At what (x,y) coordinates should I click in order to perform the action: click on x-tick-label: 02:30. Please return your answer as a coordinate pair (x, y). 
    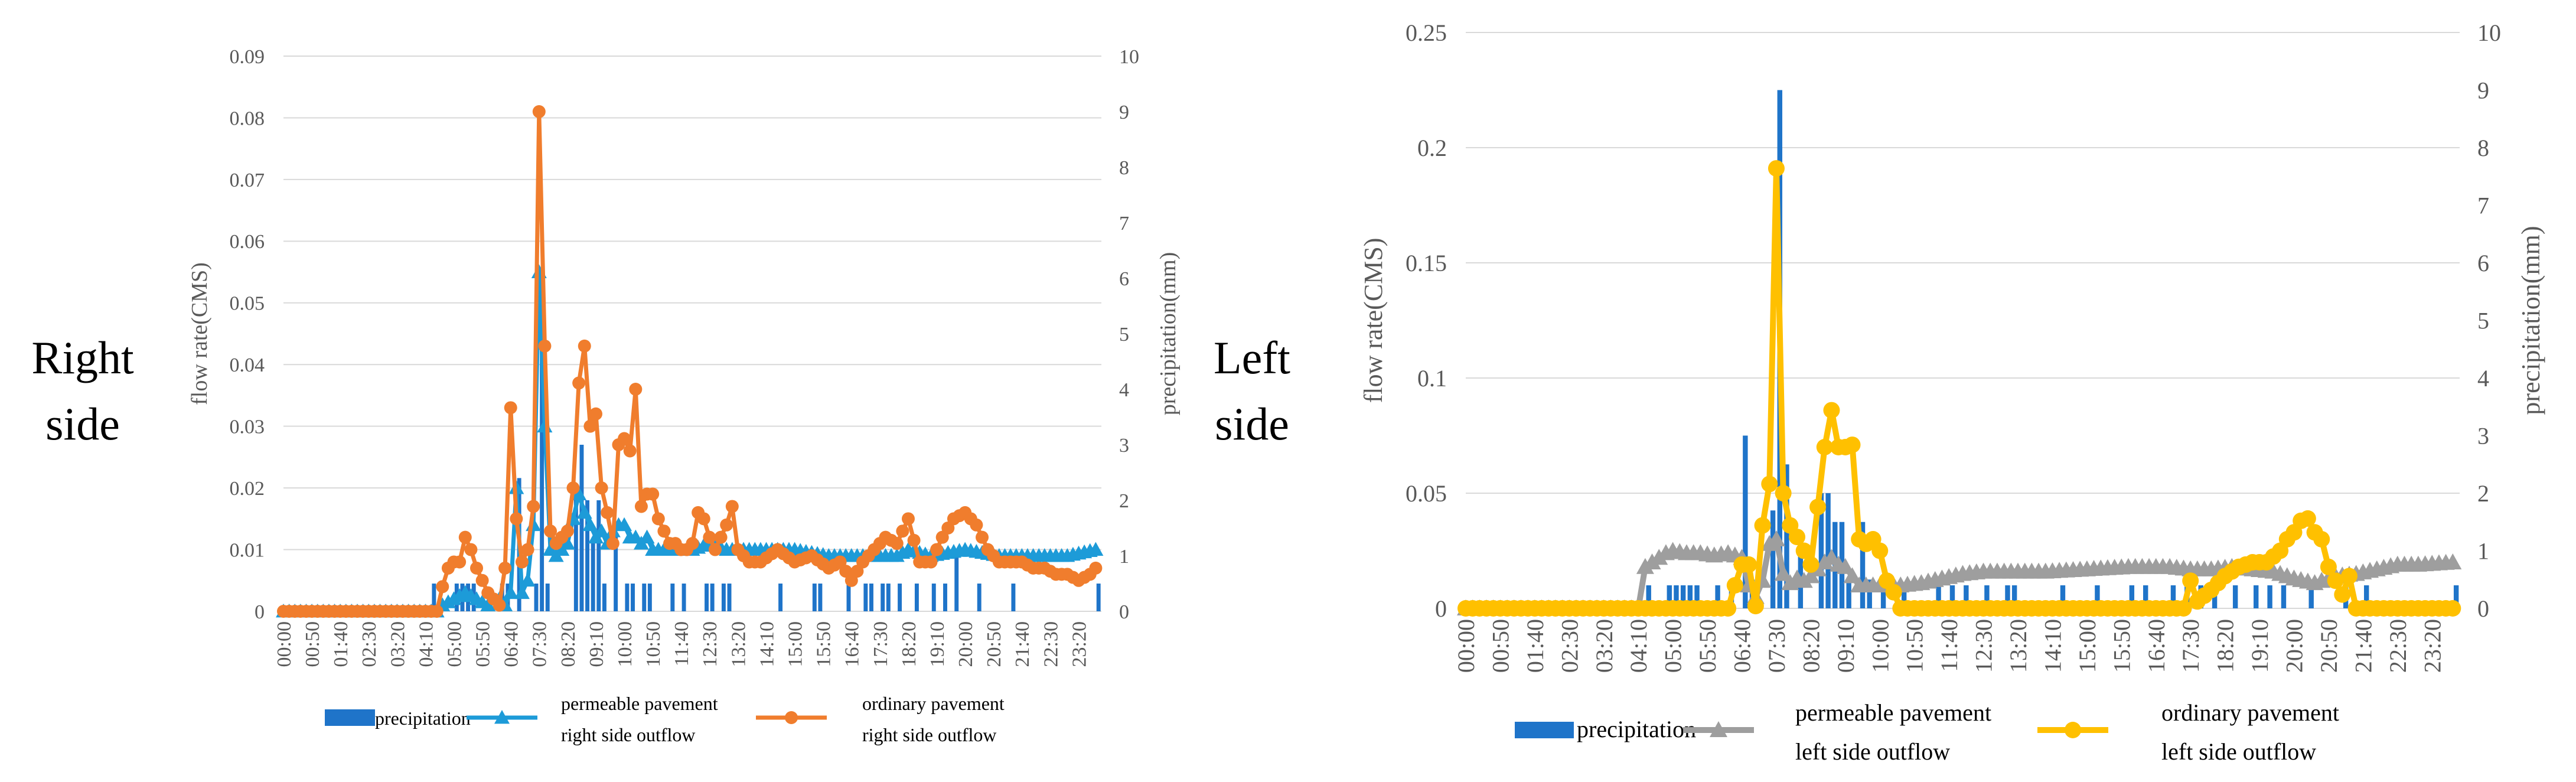
    Looking at the image, I should click on (369, 644).